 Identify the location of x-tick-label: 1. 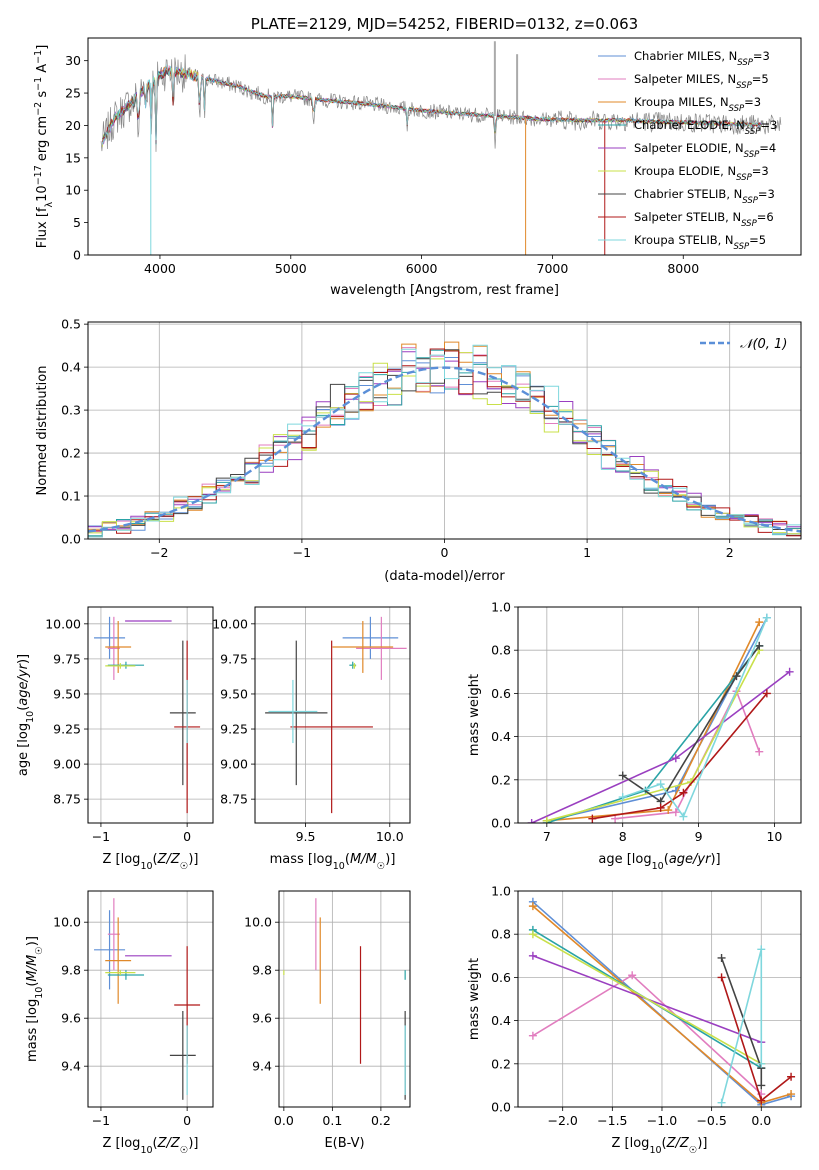
(587, 552).